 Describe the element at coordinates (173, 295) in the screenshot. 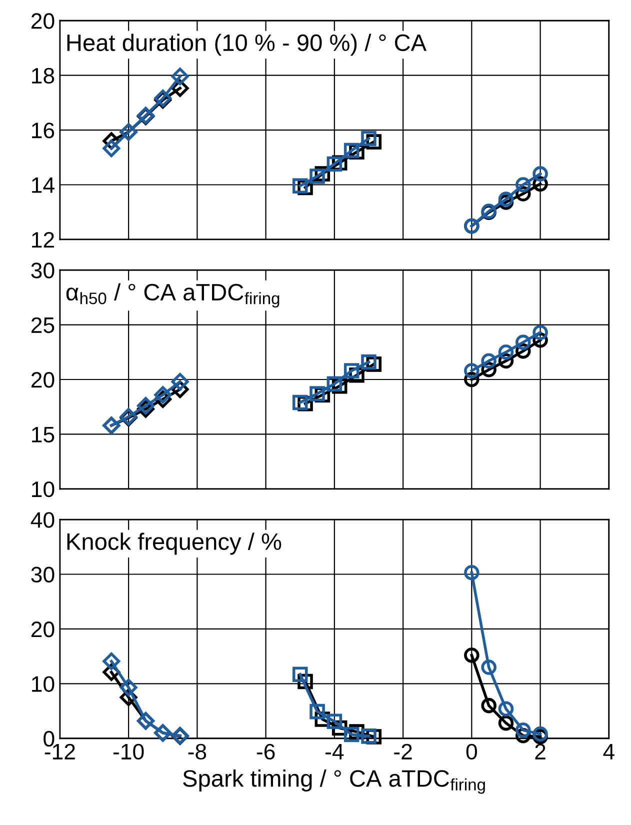

I see `text: α$_{h50}$ / ° CA aTDC$_{firing}$` at that location.